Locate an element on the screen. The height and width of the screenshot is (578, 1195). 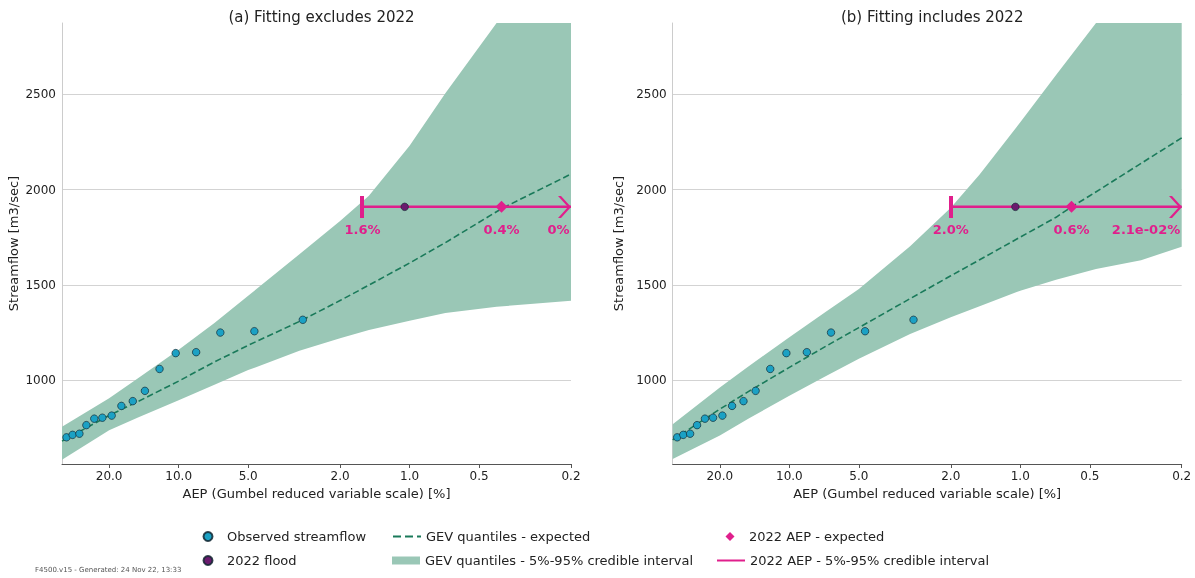
legend-label: GEV quantiles - expected is located at coordinates (508, 536).